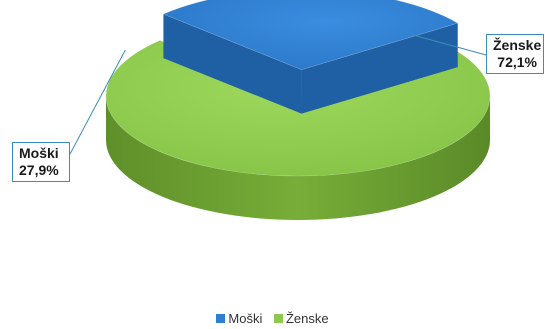 Image resolution: width=545 pixels, height=329 pixels. I want to click on legend-item-zenske: Ženske, so click(301, 318).